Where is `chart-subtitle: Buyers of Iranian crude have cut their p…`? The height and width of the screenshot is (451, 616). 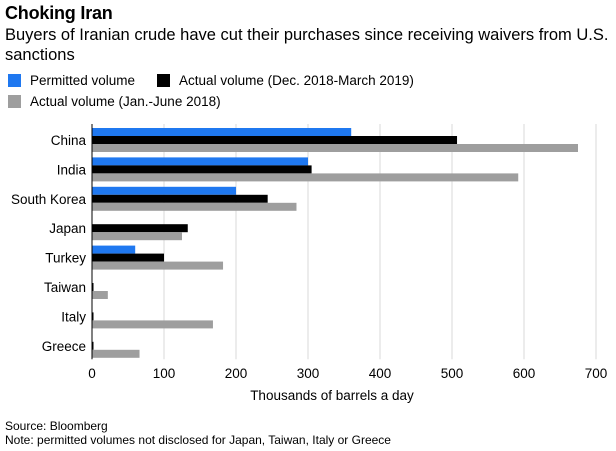
chart-subtitle: Buyers of Iranian crude have cut their p… is located at coordinates (307, 45).